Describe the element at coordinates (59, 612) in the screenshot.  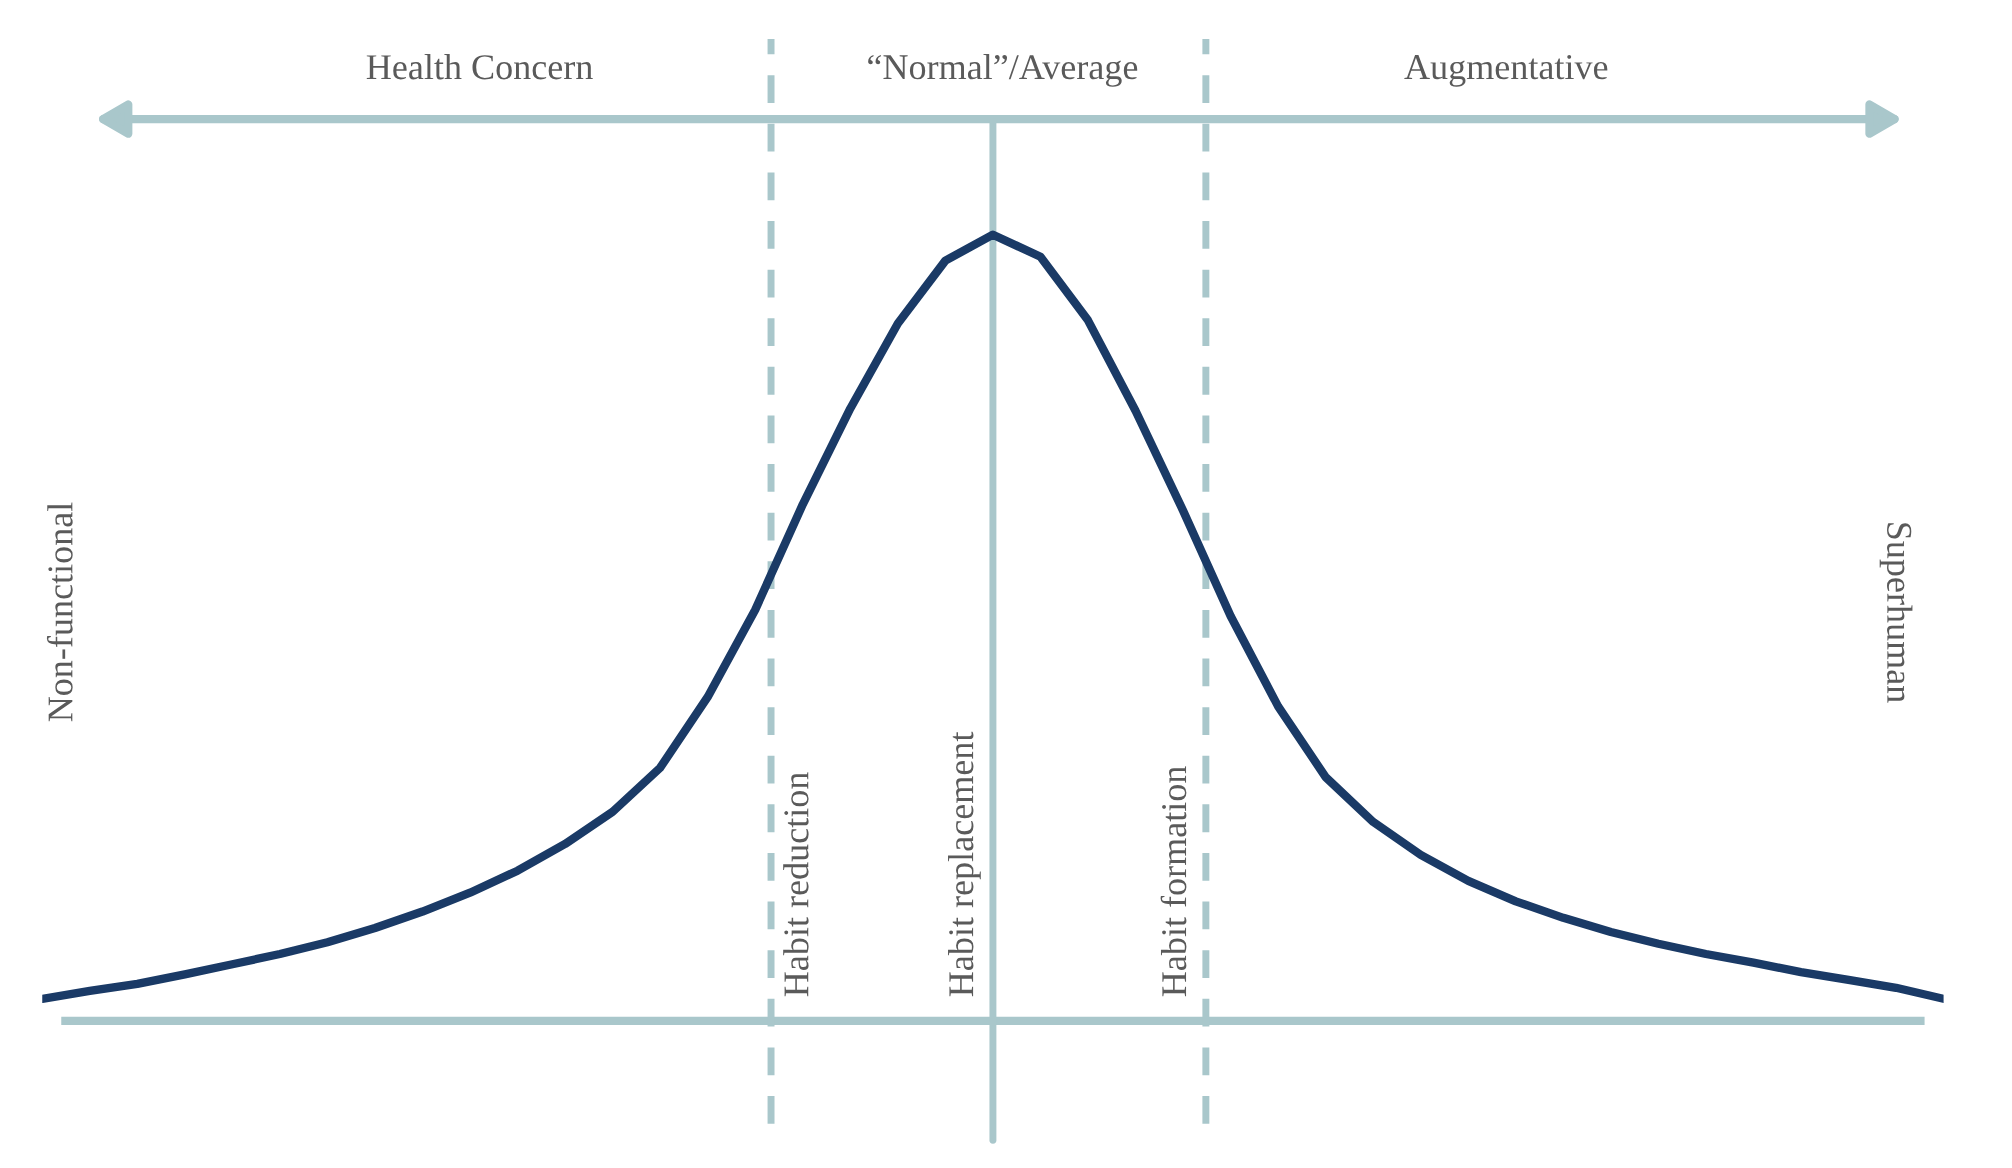
I see `annotation: Non-functional` at that location.